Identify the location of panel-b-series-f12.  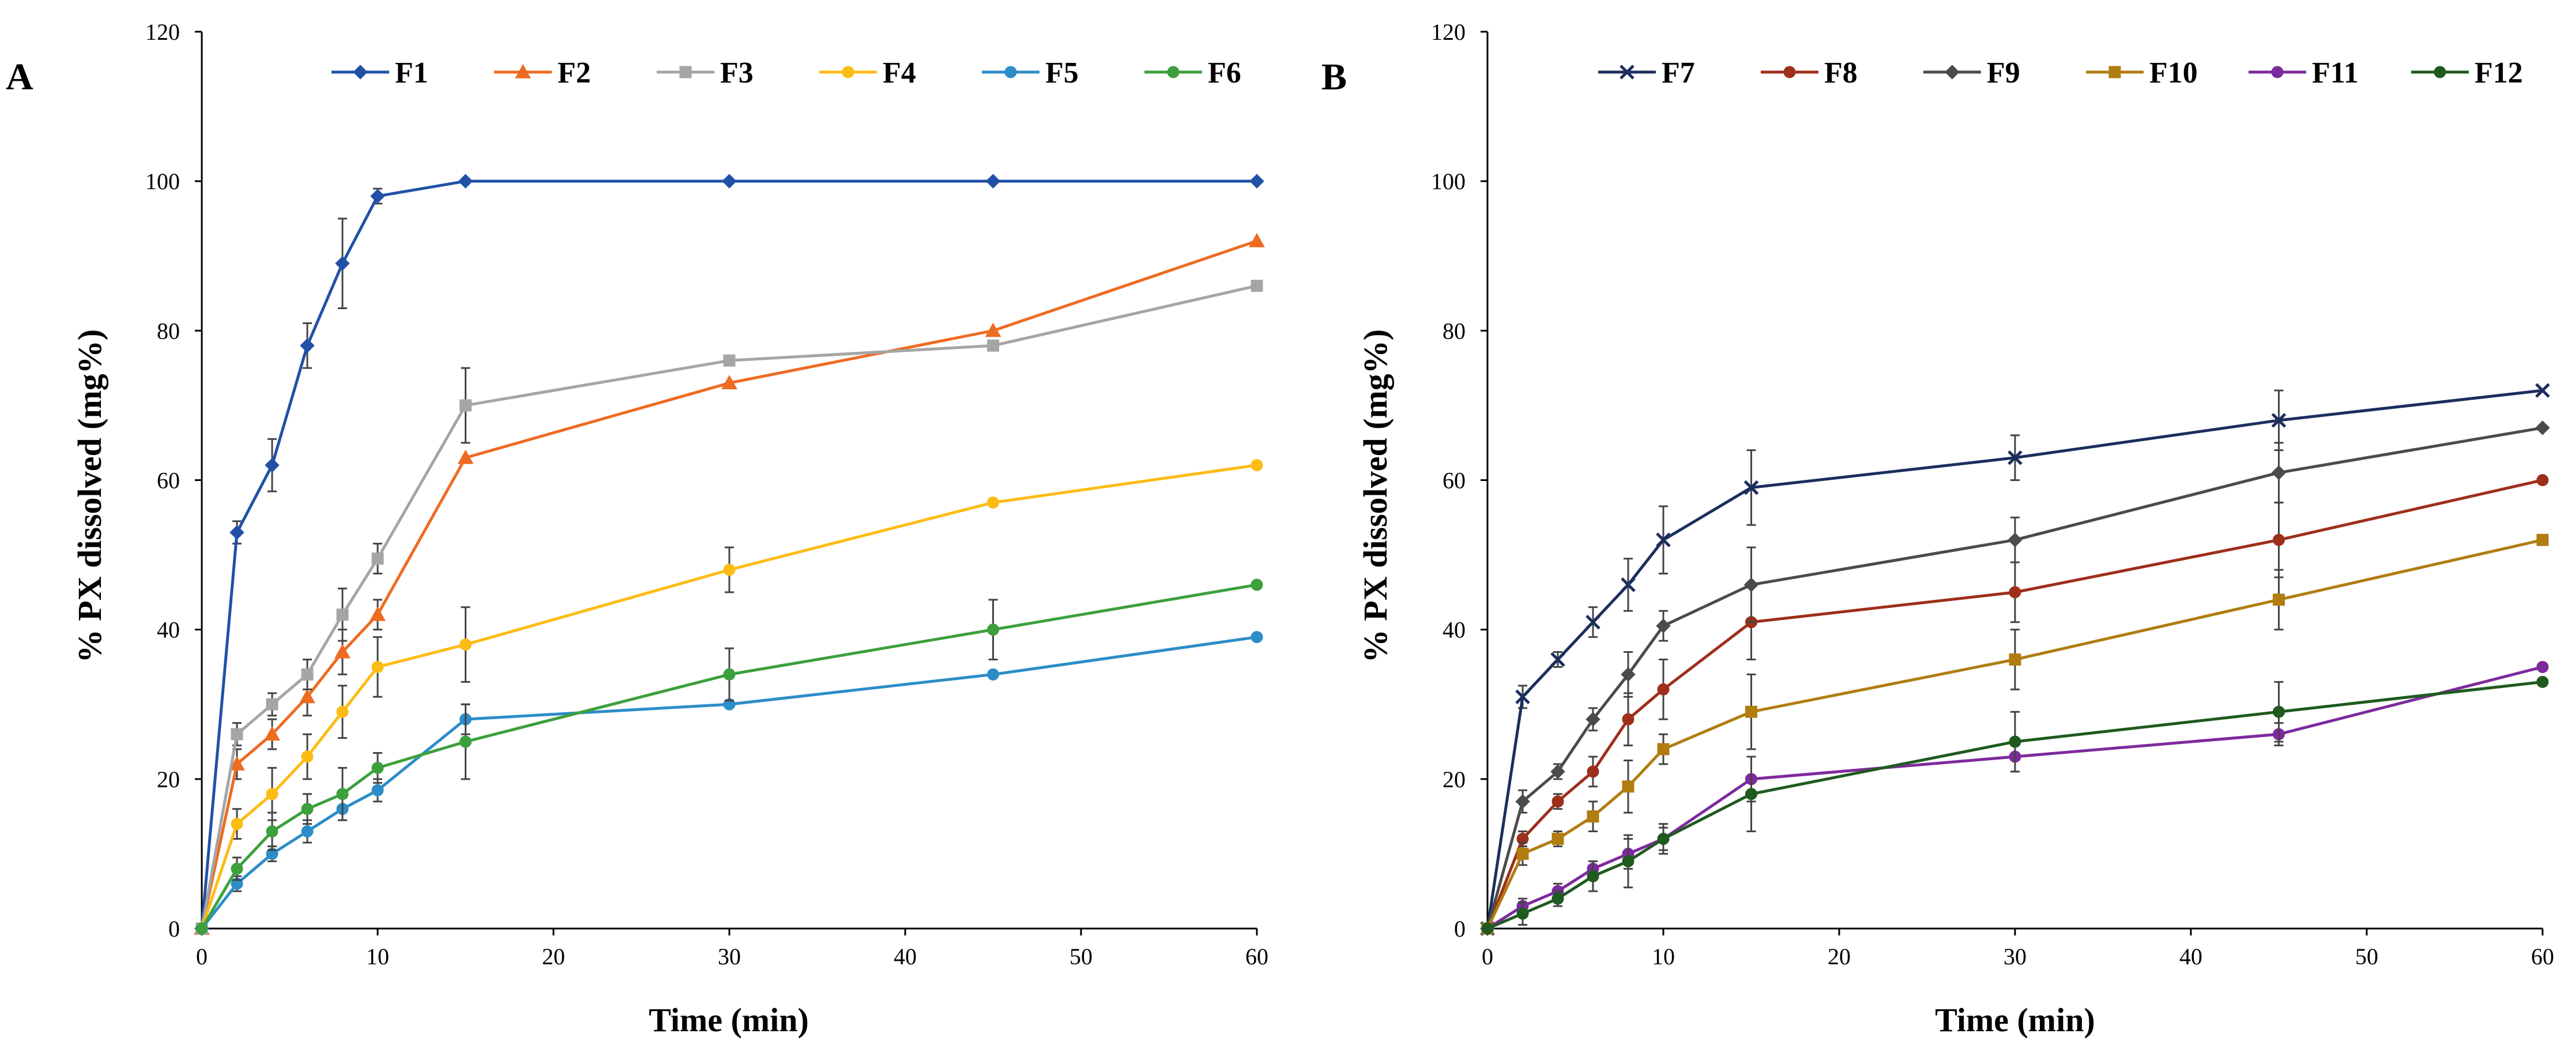
(2015, 805).